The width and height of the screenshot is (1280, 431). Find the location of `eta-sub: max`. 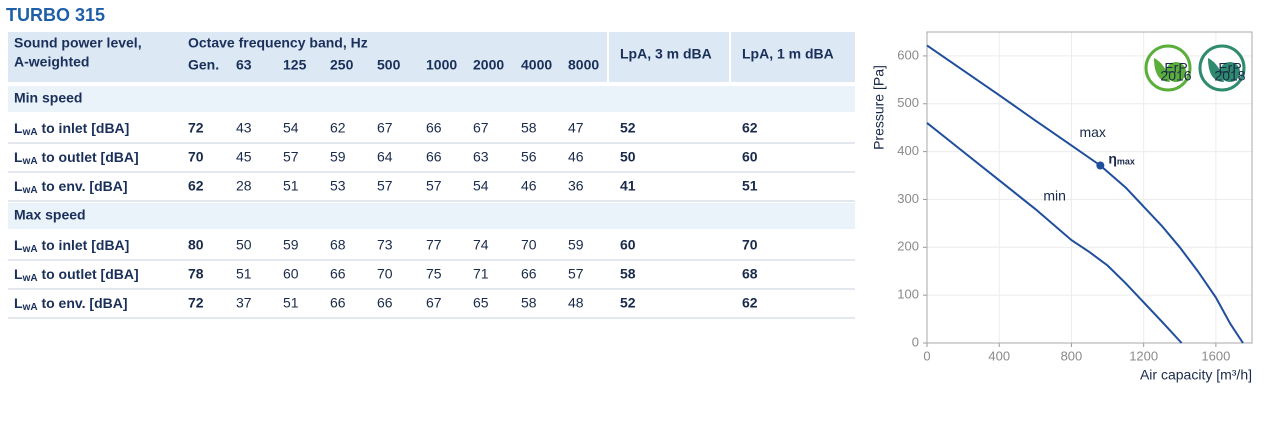

eta-sub: max is located at coordinates (1126, 162).